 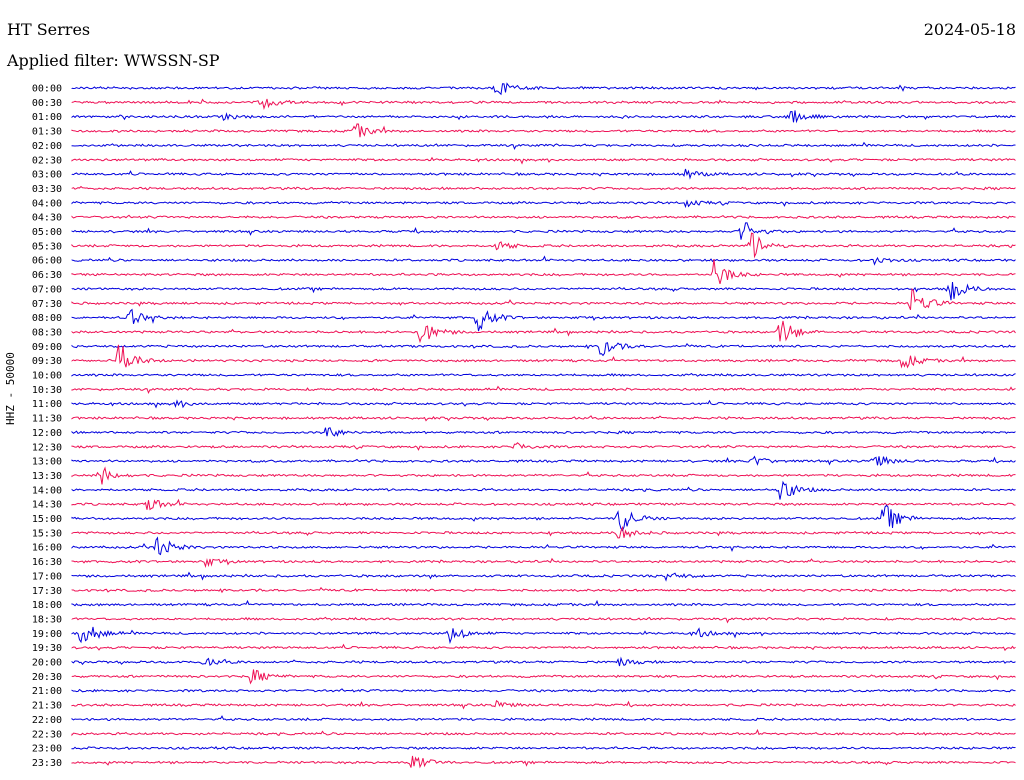 What do you see at coordinates (47, 648) in the screenshot?
I see `time-tick-label: 19:30` at bounding box center [47, 648].